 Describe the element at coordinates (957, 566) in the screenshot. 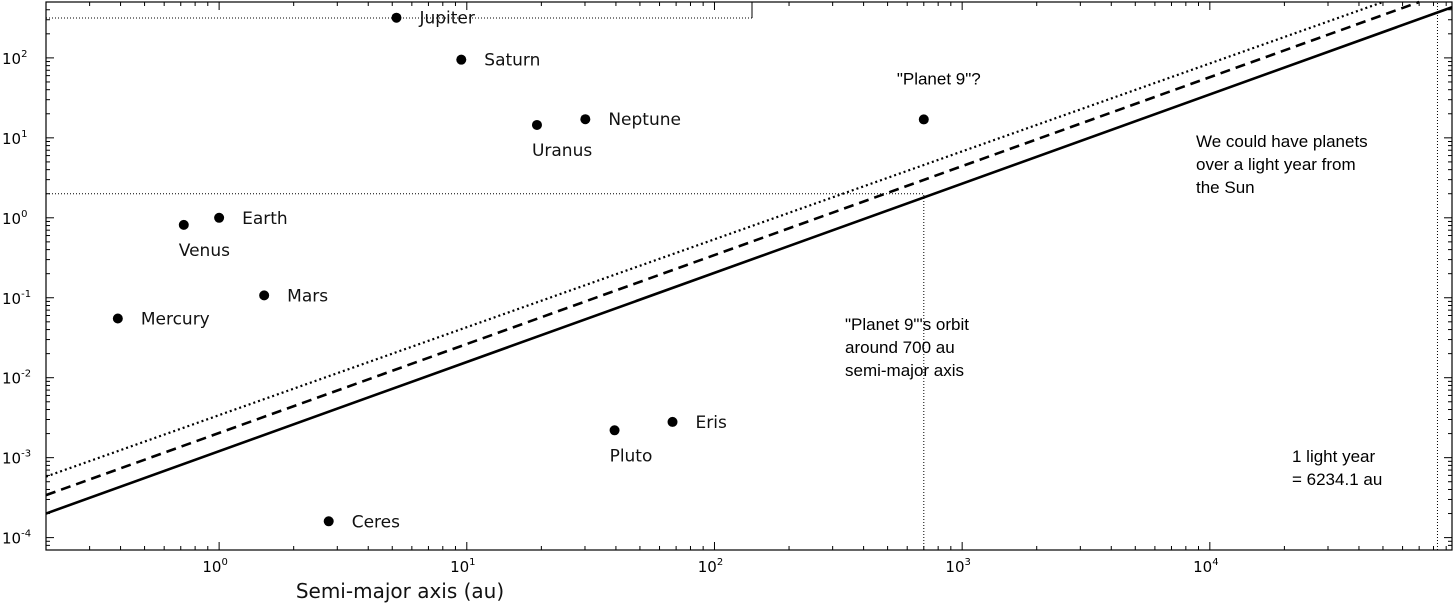

I see `x-tick-label: 10³` at that location.